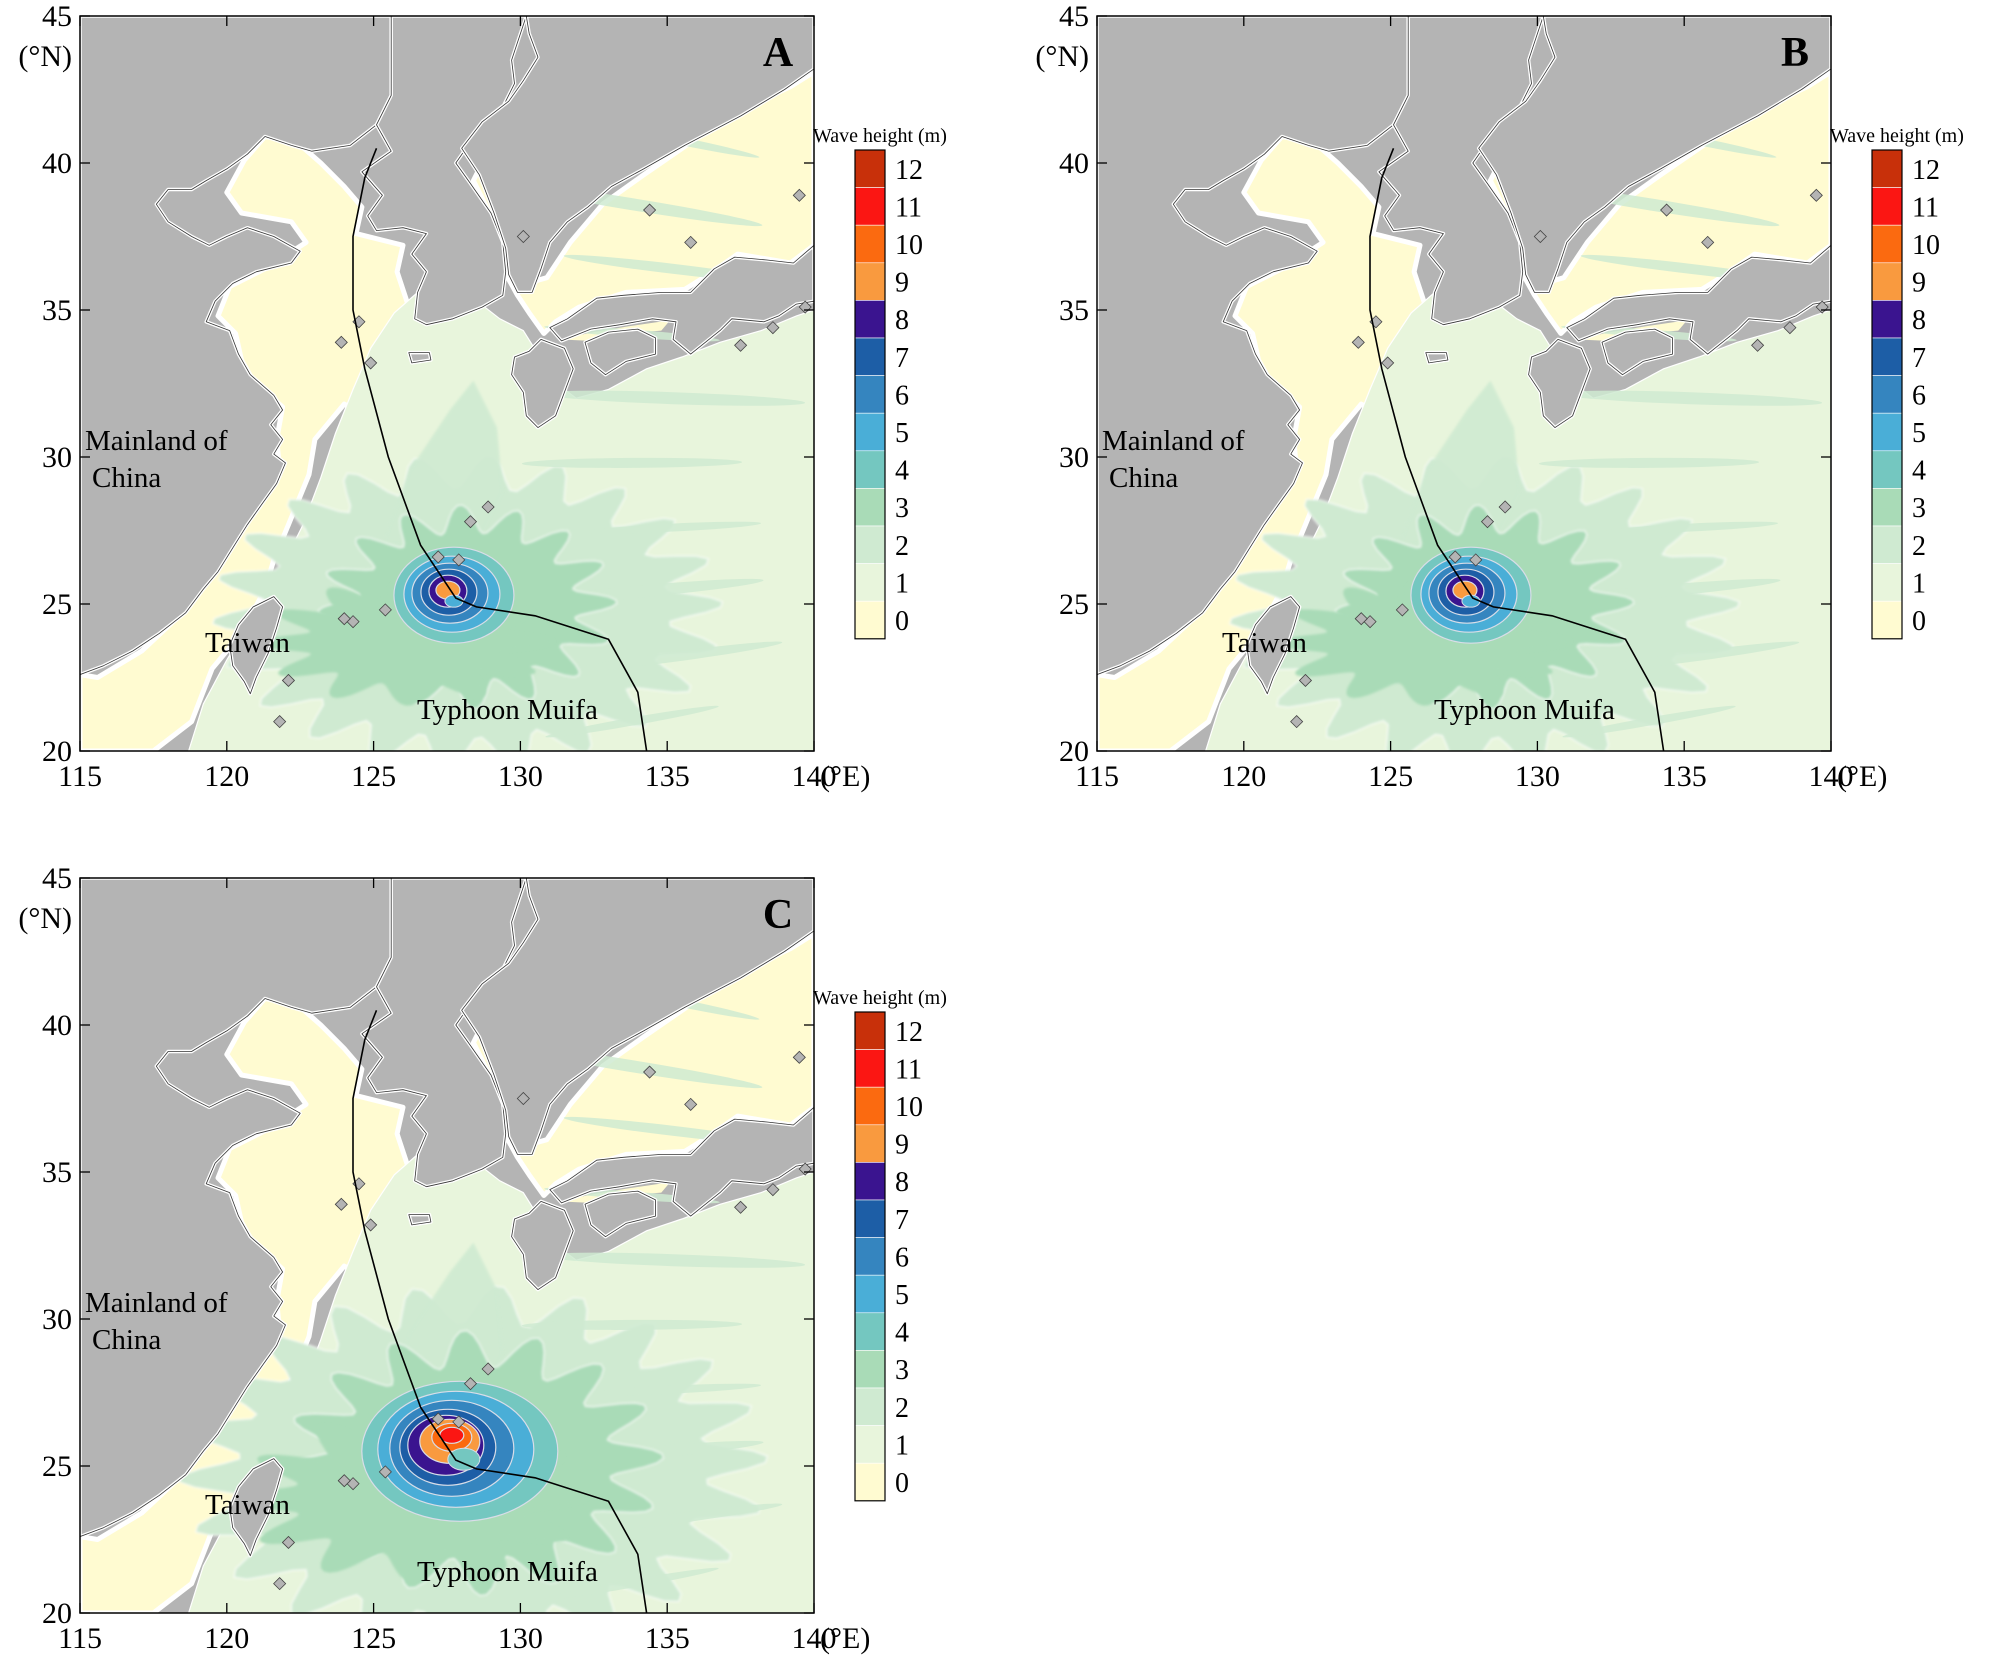 This screenshot has height=1669, width=1997. Describe the element at coordinates (845, 1638) in the screenshot. I see `lon-unit-label: (°E)` at that location.